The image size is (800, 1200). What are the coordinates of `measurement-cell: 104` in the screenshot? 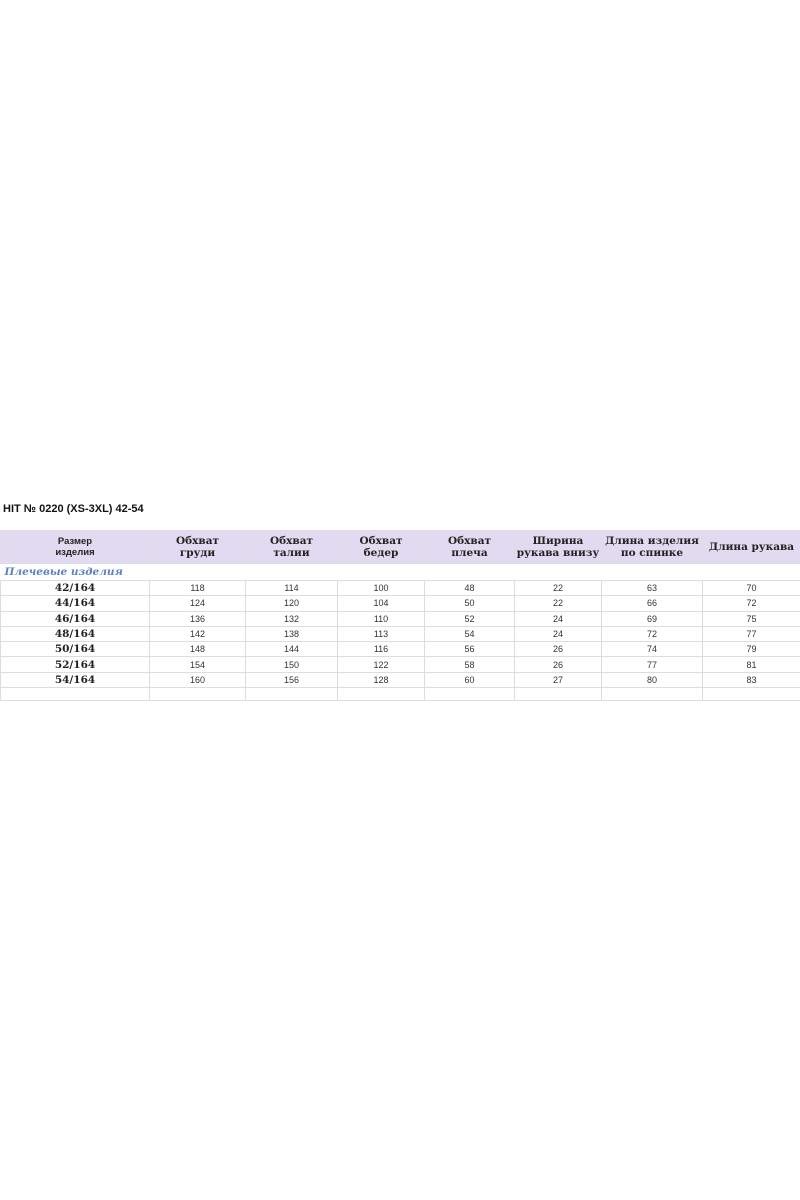 It's located at (381, 603).